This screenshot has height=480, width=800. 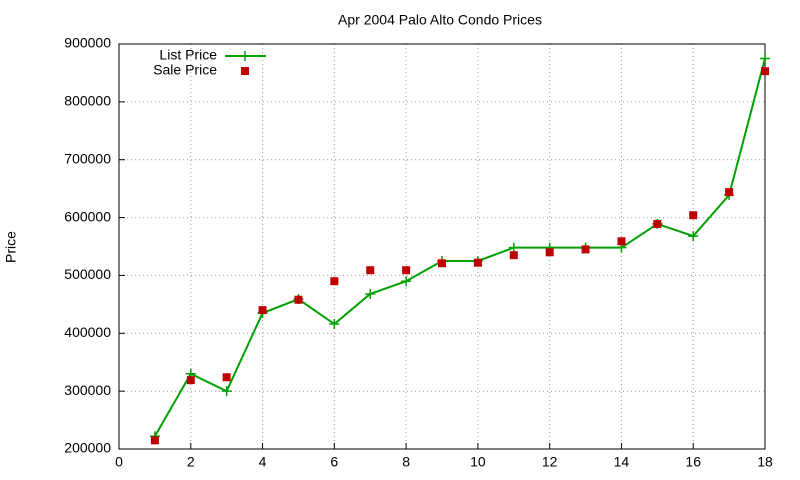 What do you see at coordinates (693, 462) in the screenshot?
I see `x-tick-label: 16` at bounding box center [693, 462].